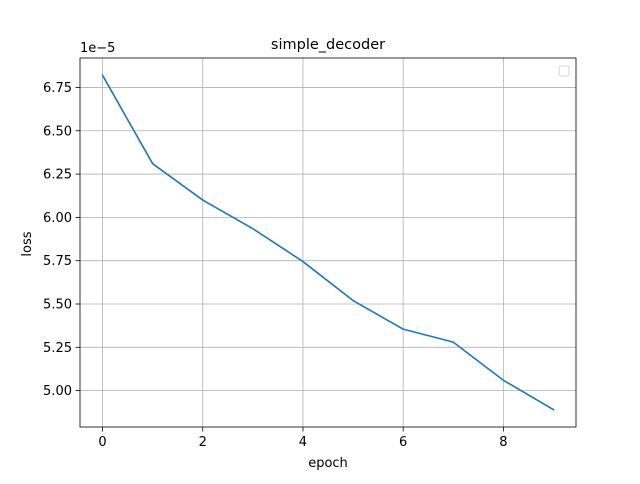 This screenshot has height=484, width=640. What do you see at coordinates (57, 131) in the screenshot?
I see `y-tick-label: 6.50` at bounding box center [57, 131].